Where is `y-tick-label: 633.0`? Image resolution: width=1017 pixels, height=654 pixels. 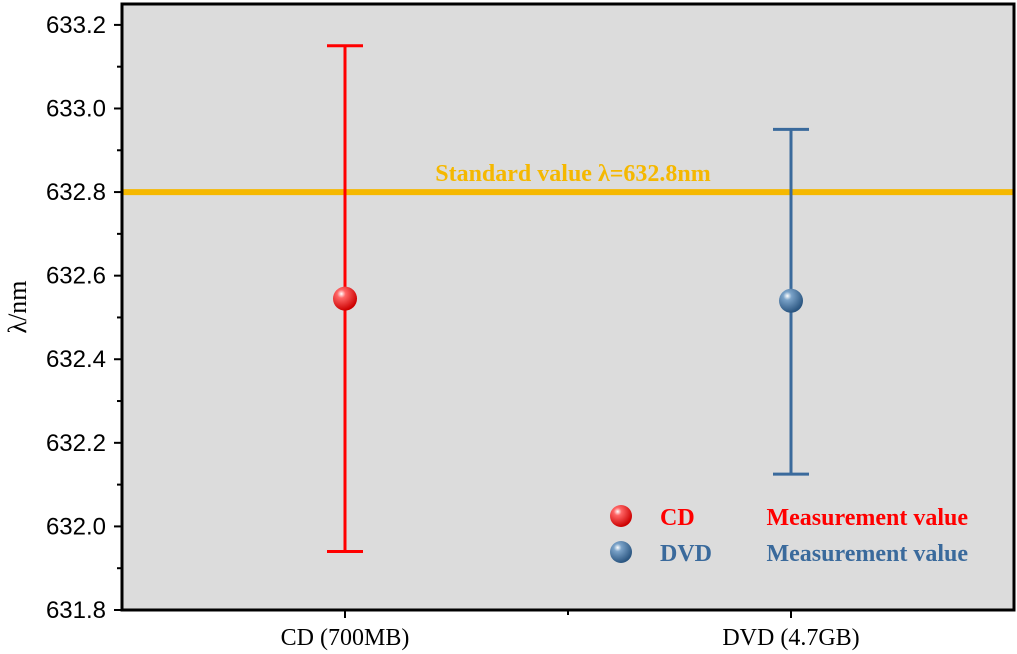
y-tick-label: 633.0 is located at coordinates (76, 108).